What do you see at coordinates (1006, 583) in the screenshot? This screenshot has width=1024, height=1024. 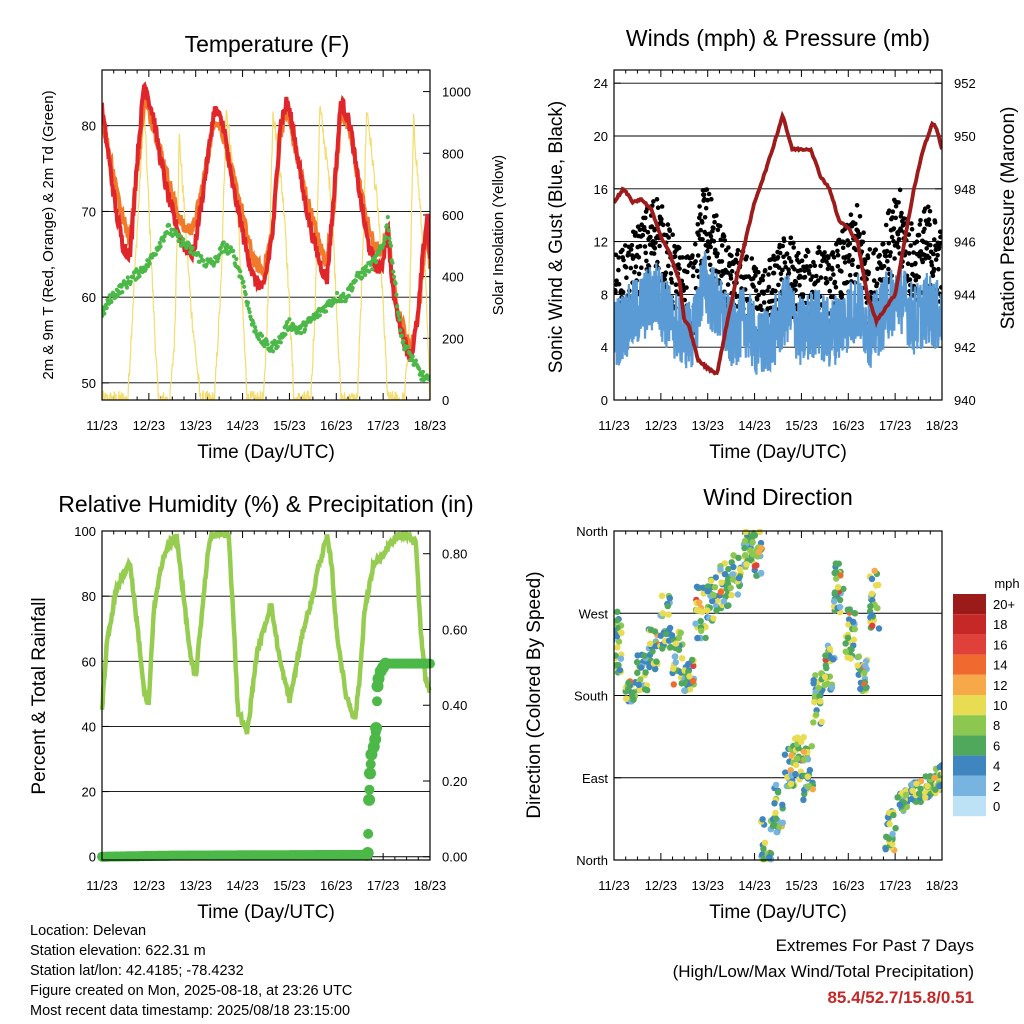 I see `legend-title: mph` at bounding box center [1006, 583].